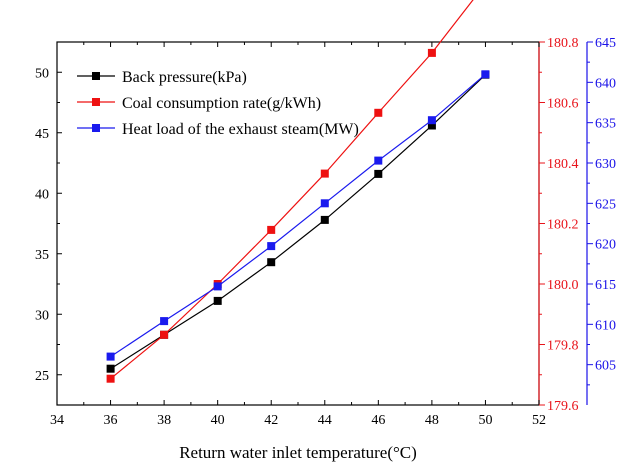  I want to click on left-tick-label: 45, so click(42, 134).